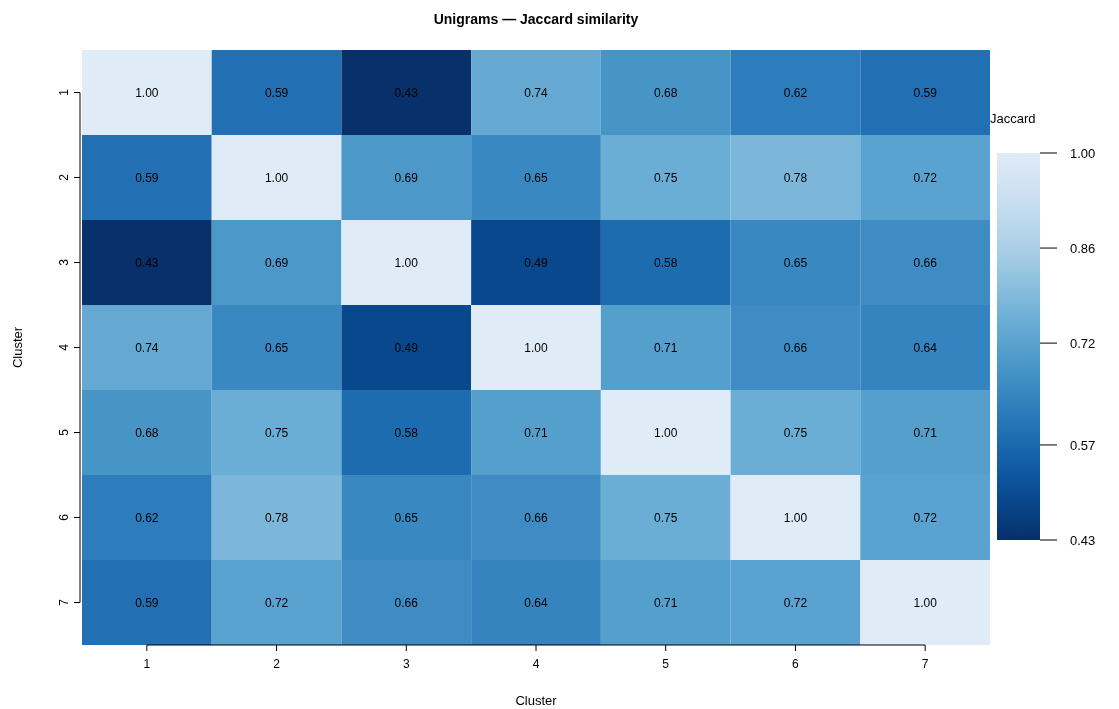  Describe the element at coordinates (1083, 540) in the screenshot. I see `color-bar-label: 0.43` at that location.